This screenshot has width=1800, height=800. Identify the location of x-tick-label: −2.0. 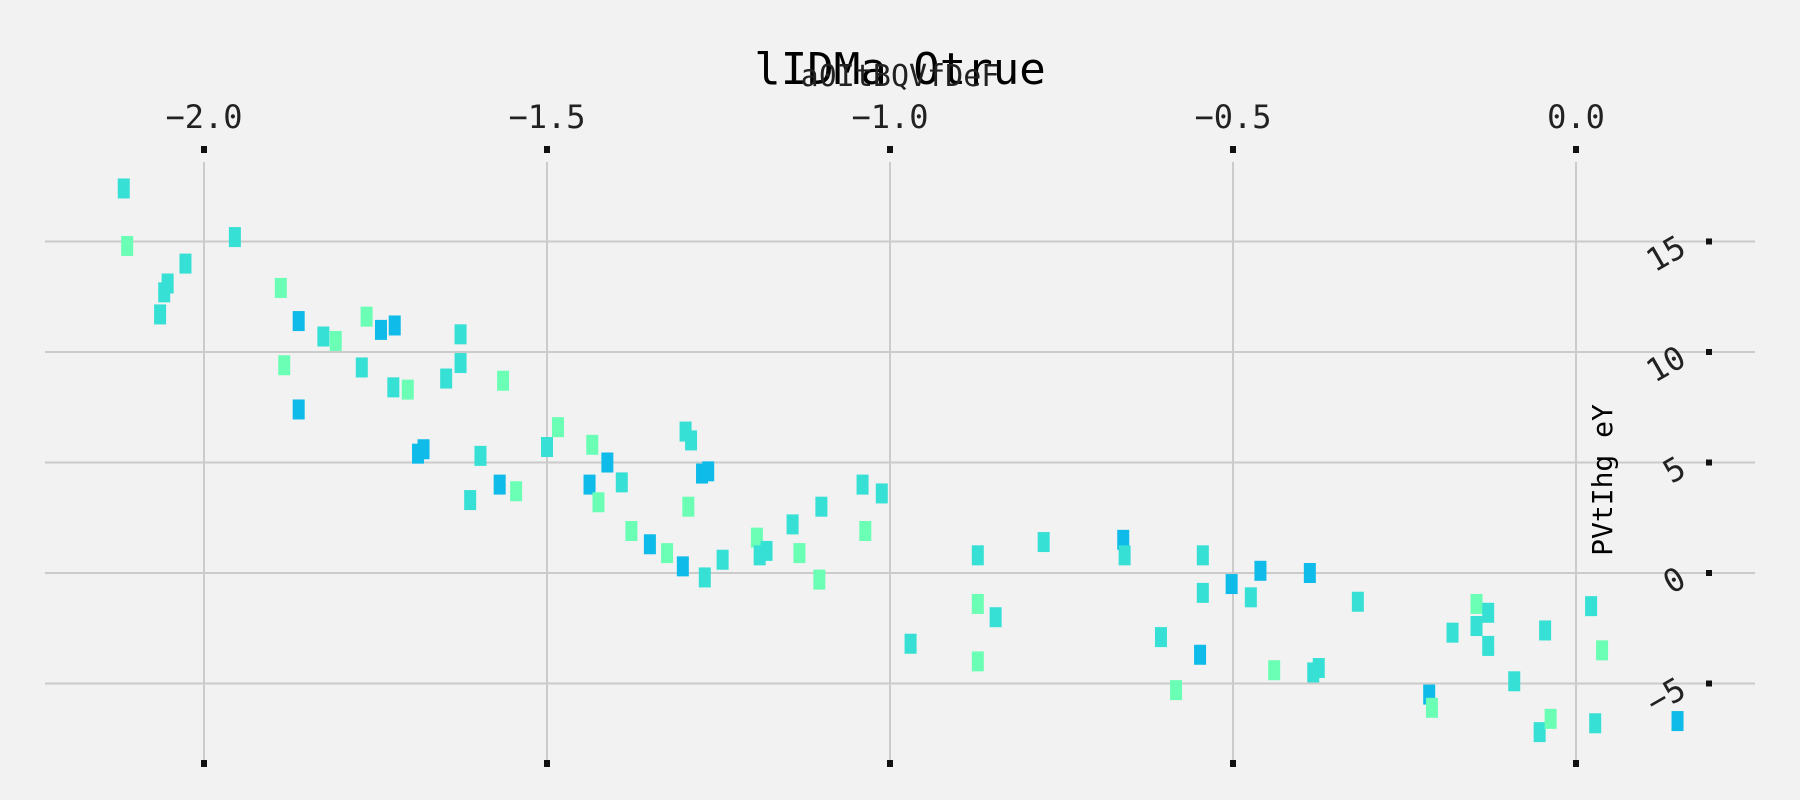
(203, 117).